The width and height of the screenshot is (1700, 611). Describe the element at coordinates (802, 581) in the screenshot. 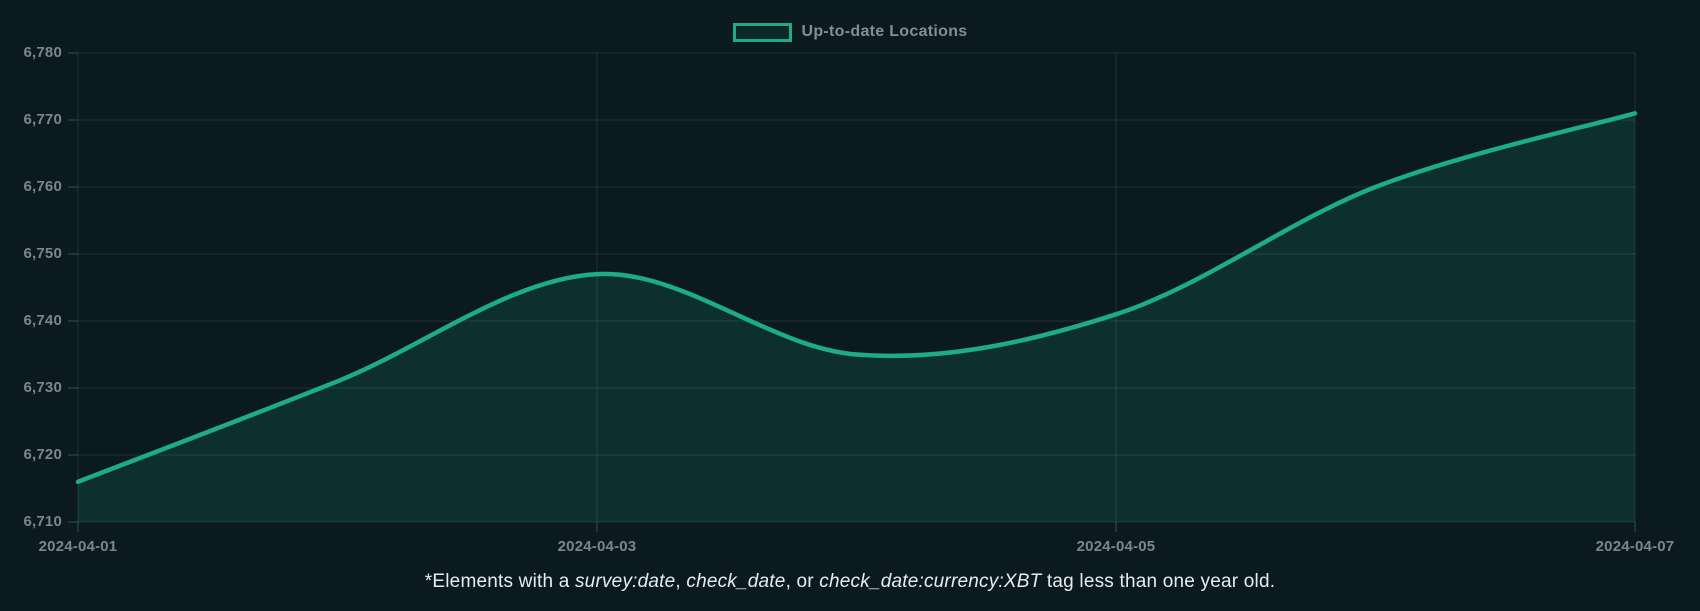

I see `footnote-text: , or` at that location.